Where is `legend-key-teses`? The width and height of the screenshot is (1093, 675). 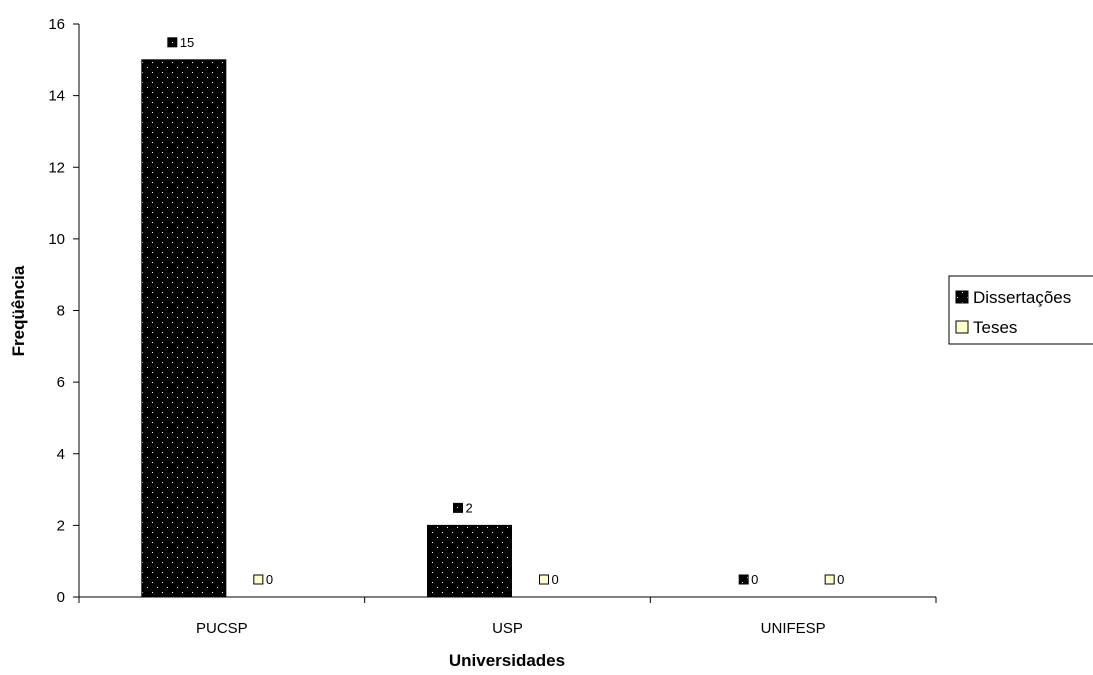 legend-key-teses is located at coordinates (962, 327).